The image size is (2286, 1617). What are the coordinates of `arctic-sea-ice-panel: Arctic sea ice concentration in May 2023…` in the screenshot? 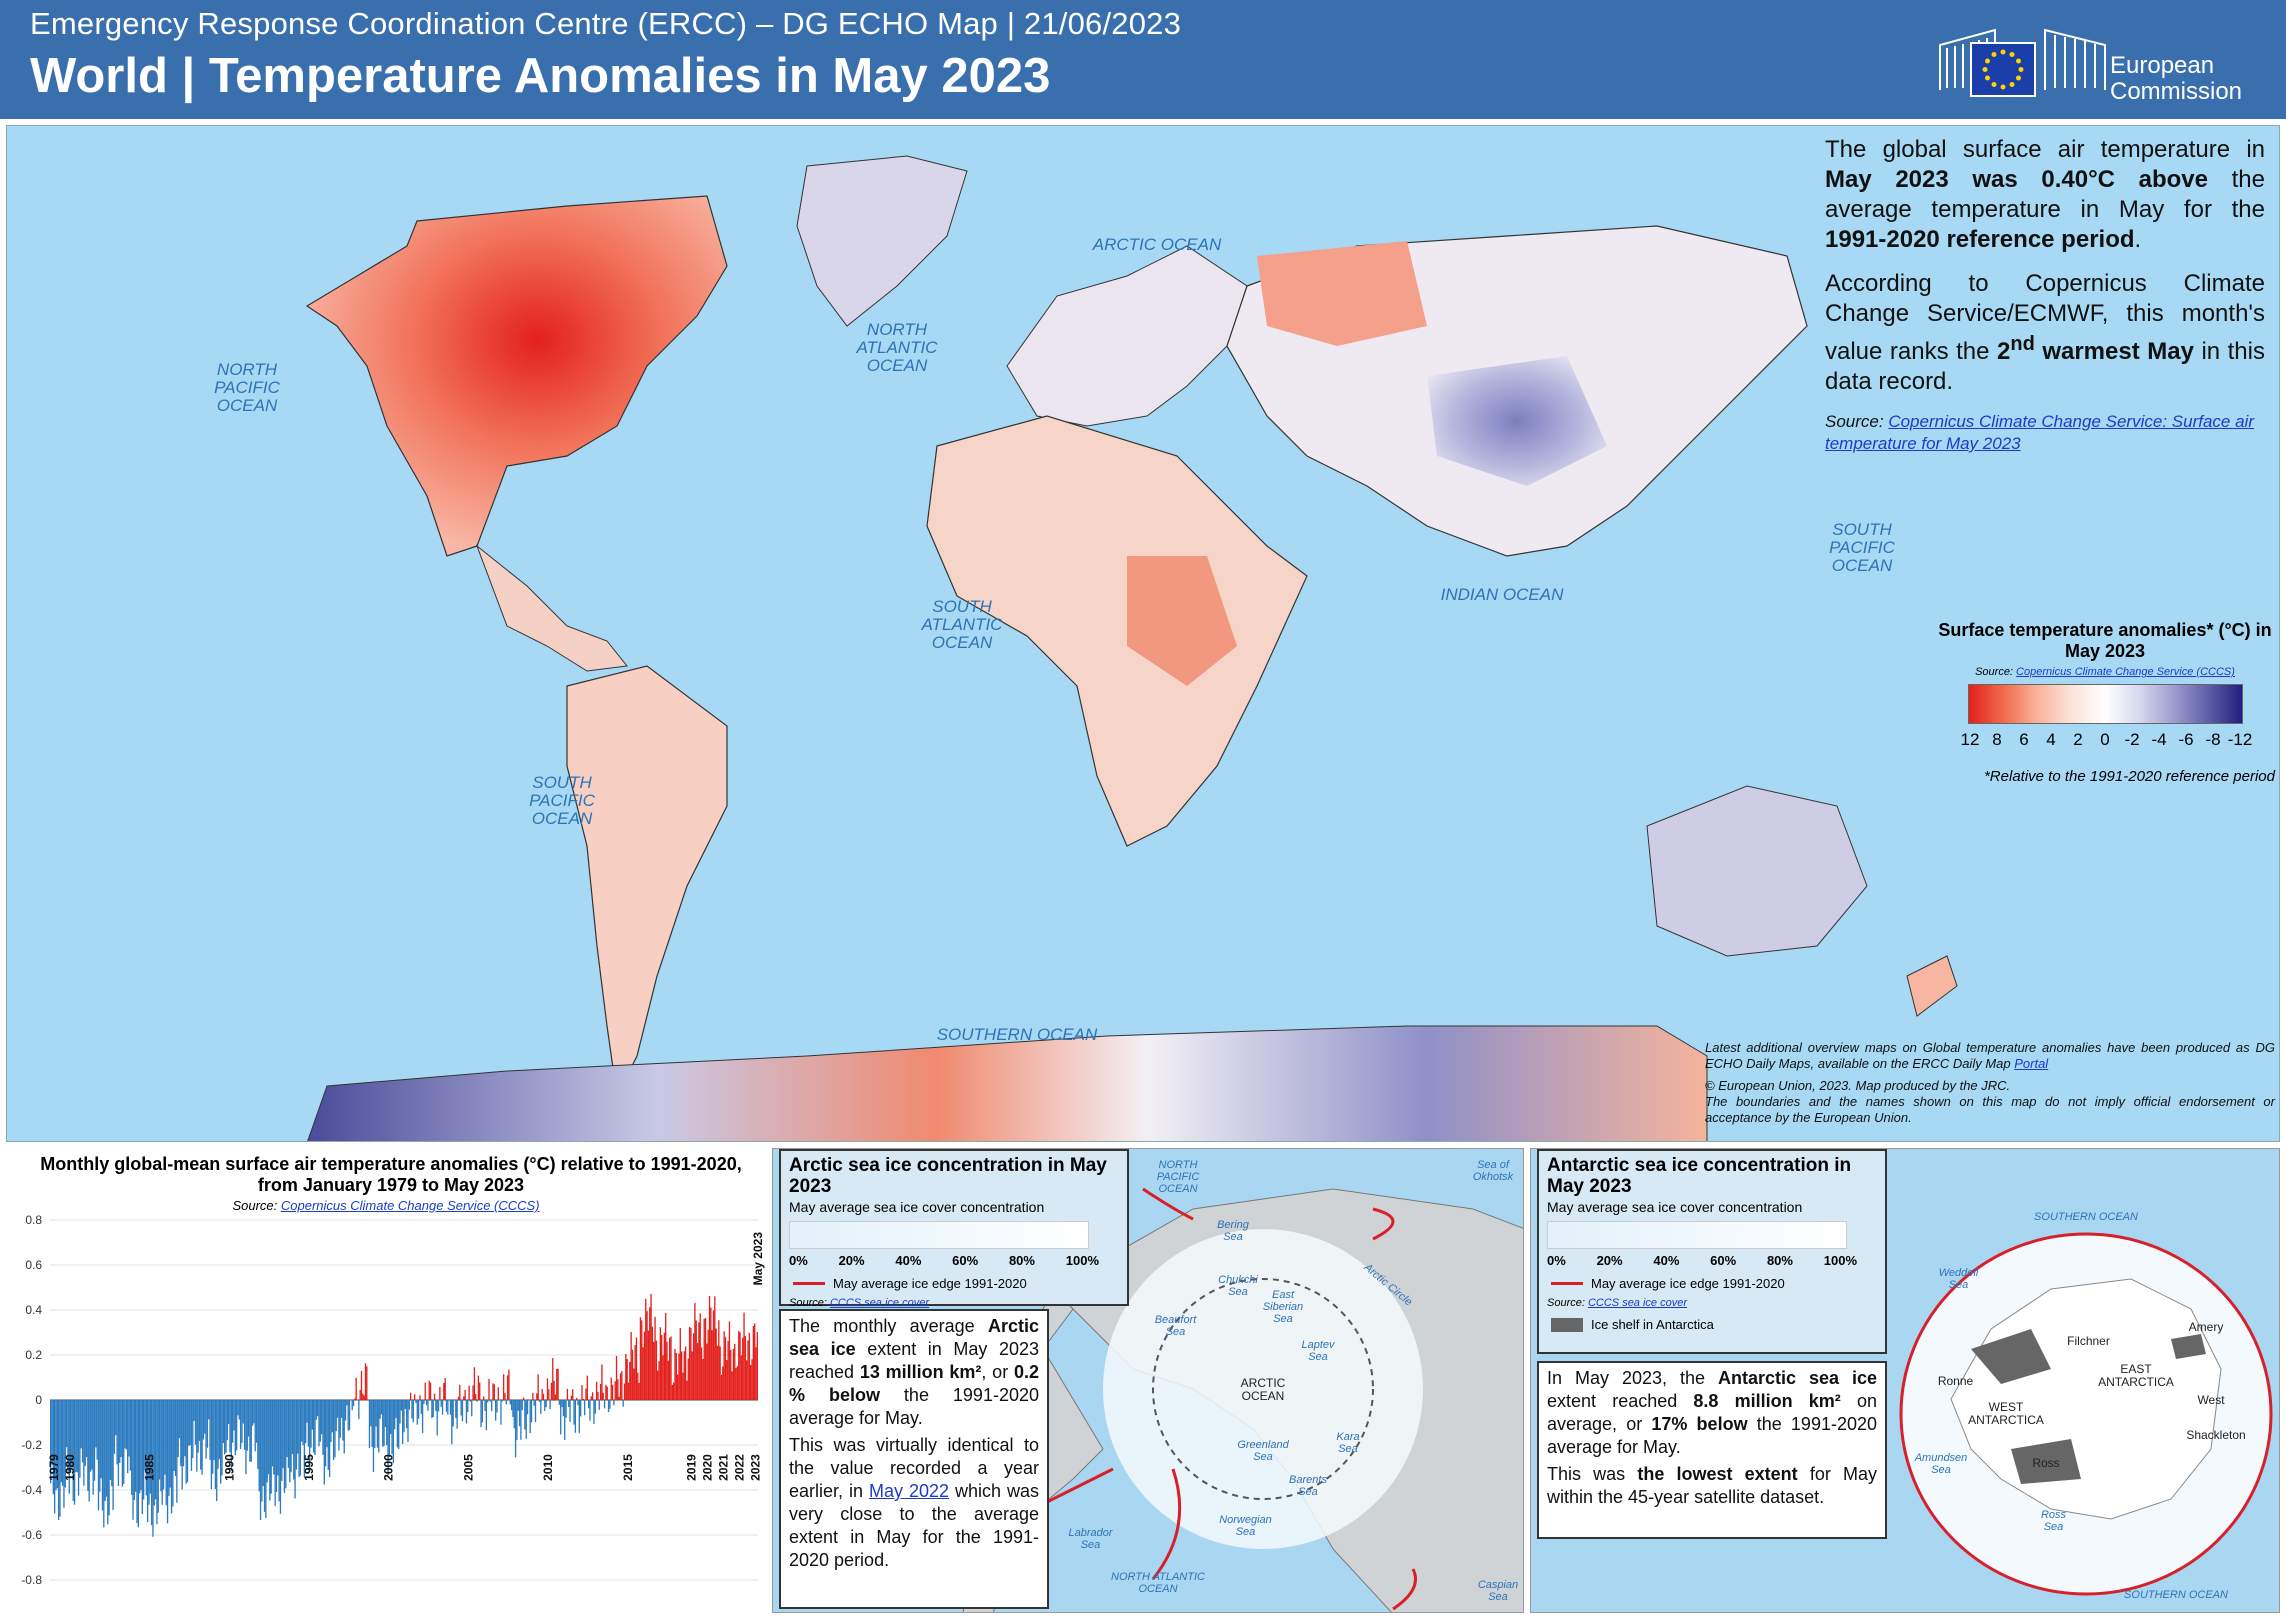 It's located at (1148, 1380).